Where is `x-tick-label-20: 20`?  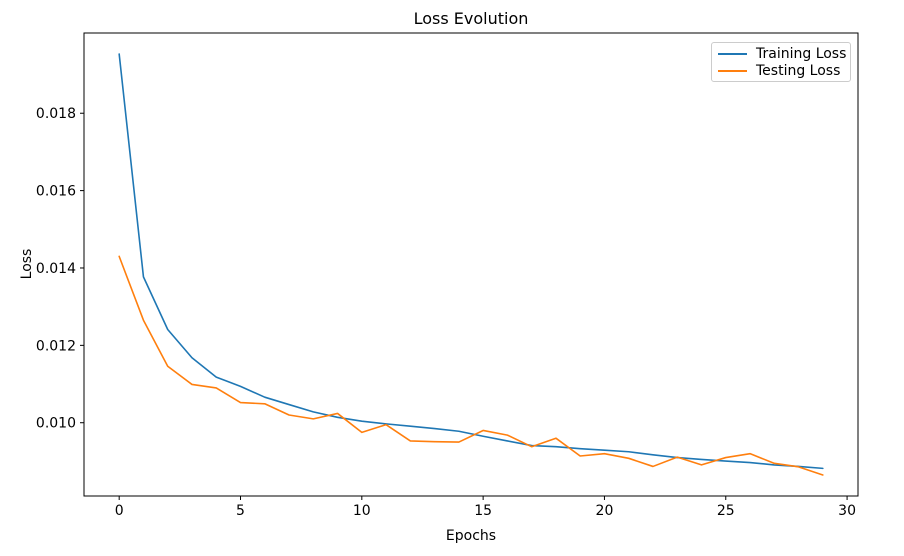 x-tick-label-20: 20 is located at coordinates (605, 511).